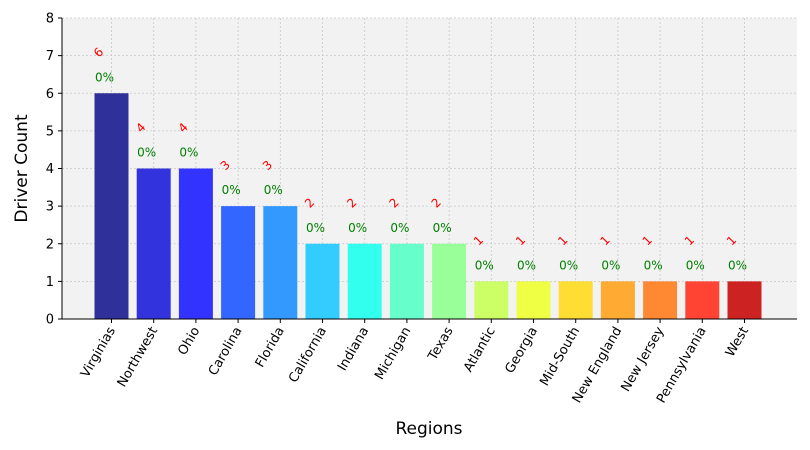 The image size is (810, 450). Describe the element at coordinates (50, 19) in the screenshot. I see `y-tick-label: 8` at that location.